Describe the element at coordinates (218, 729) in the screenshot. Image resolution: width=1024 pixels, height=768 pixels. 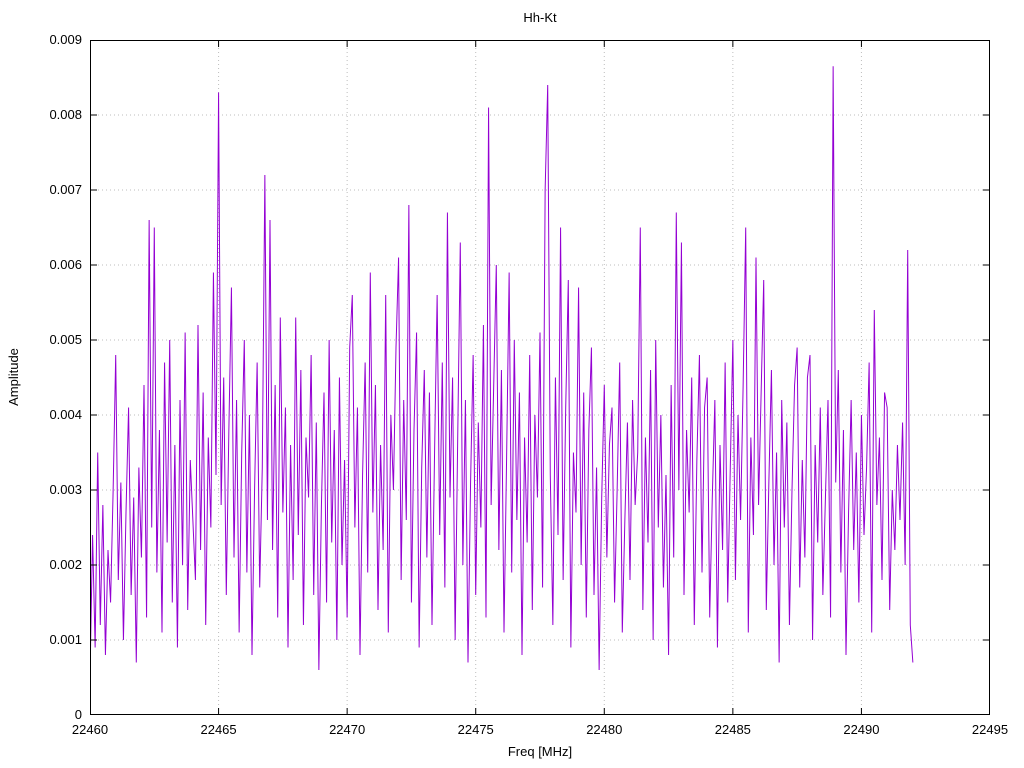
I see `x-tick-label: 22465` at that location.